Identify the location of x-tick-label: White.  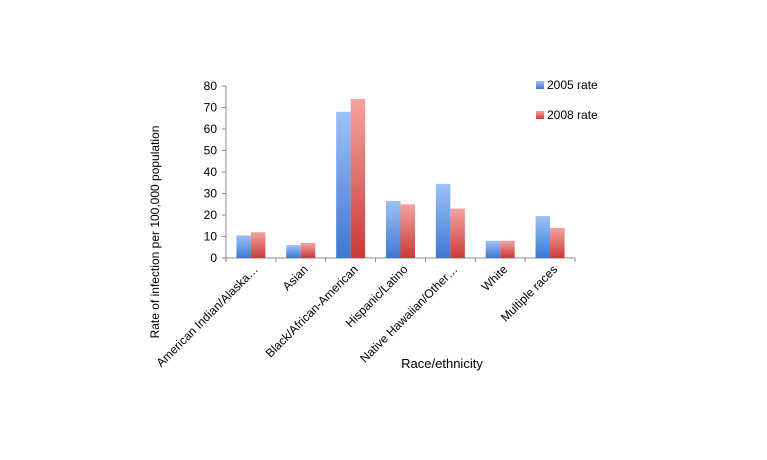
(495, 278).